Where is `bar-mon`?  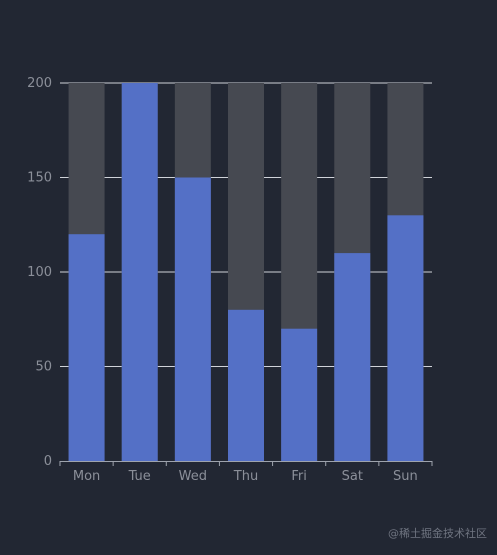
bar-mon is located at coordinates (86, 347).